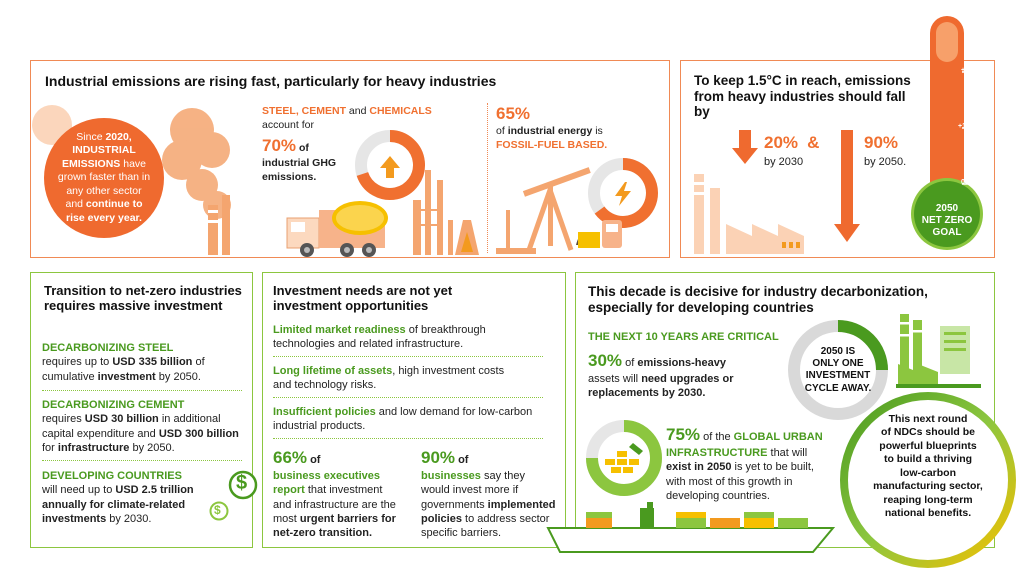  I want to click on down-arrow-20-icon, so click(745, 147).